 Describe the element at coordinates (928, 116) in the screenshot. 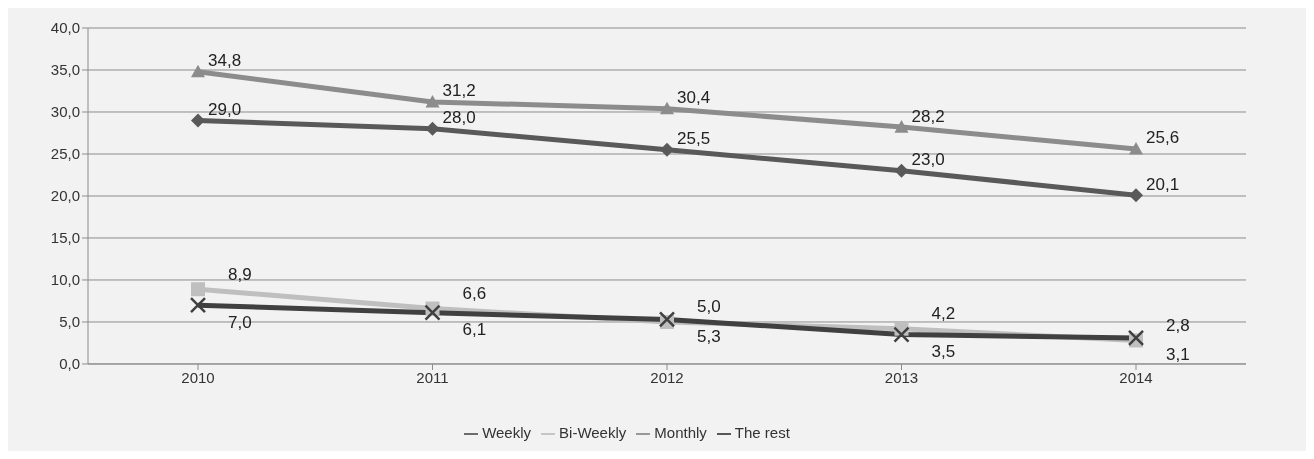

I see `data-label: 28,2` at that location.